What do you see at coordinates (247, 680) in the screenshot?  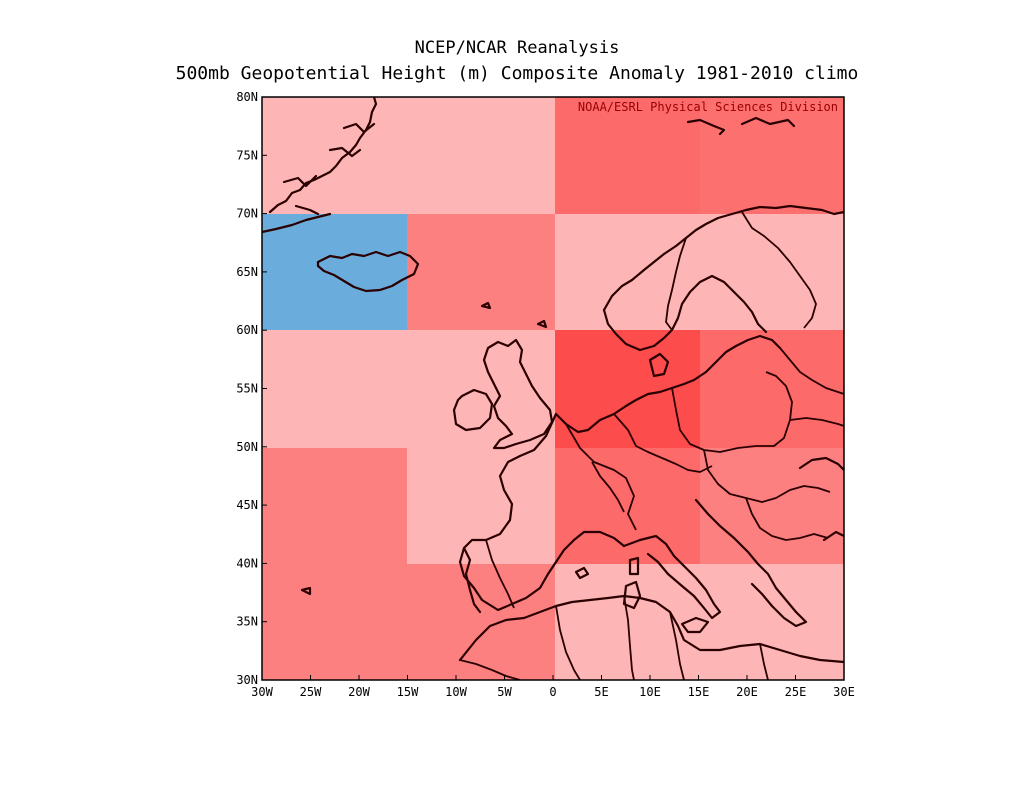 I see `y-tick-label: 30N` at bounding box center [247, 680].